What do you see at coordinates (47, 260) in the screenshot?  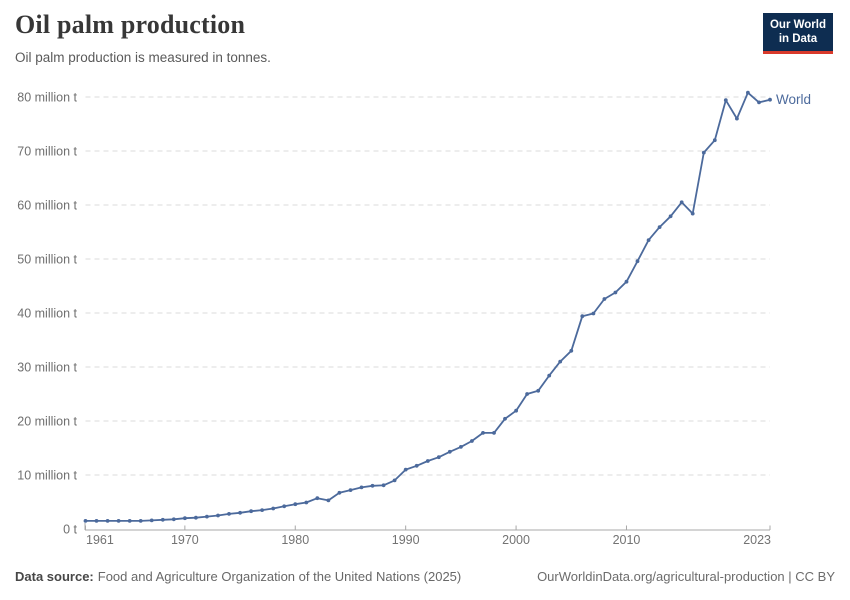 I see `y-tick-label: 50 million t` at bounding box center [47, 260].